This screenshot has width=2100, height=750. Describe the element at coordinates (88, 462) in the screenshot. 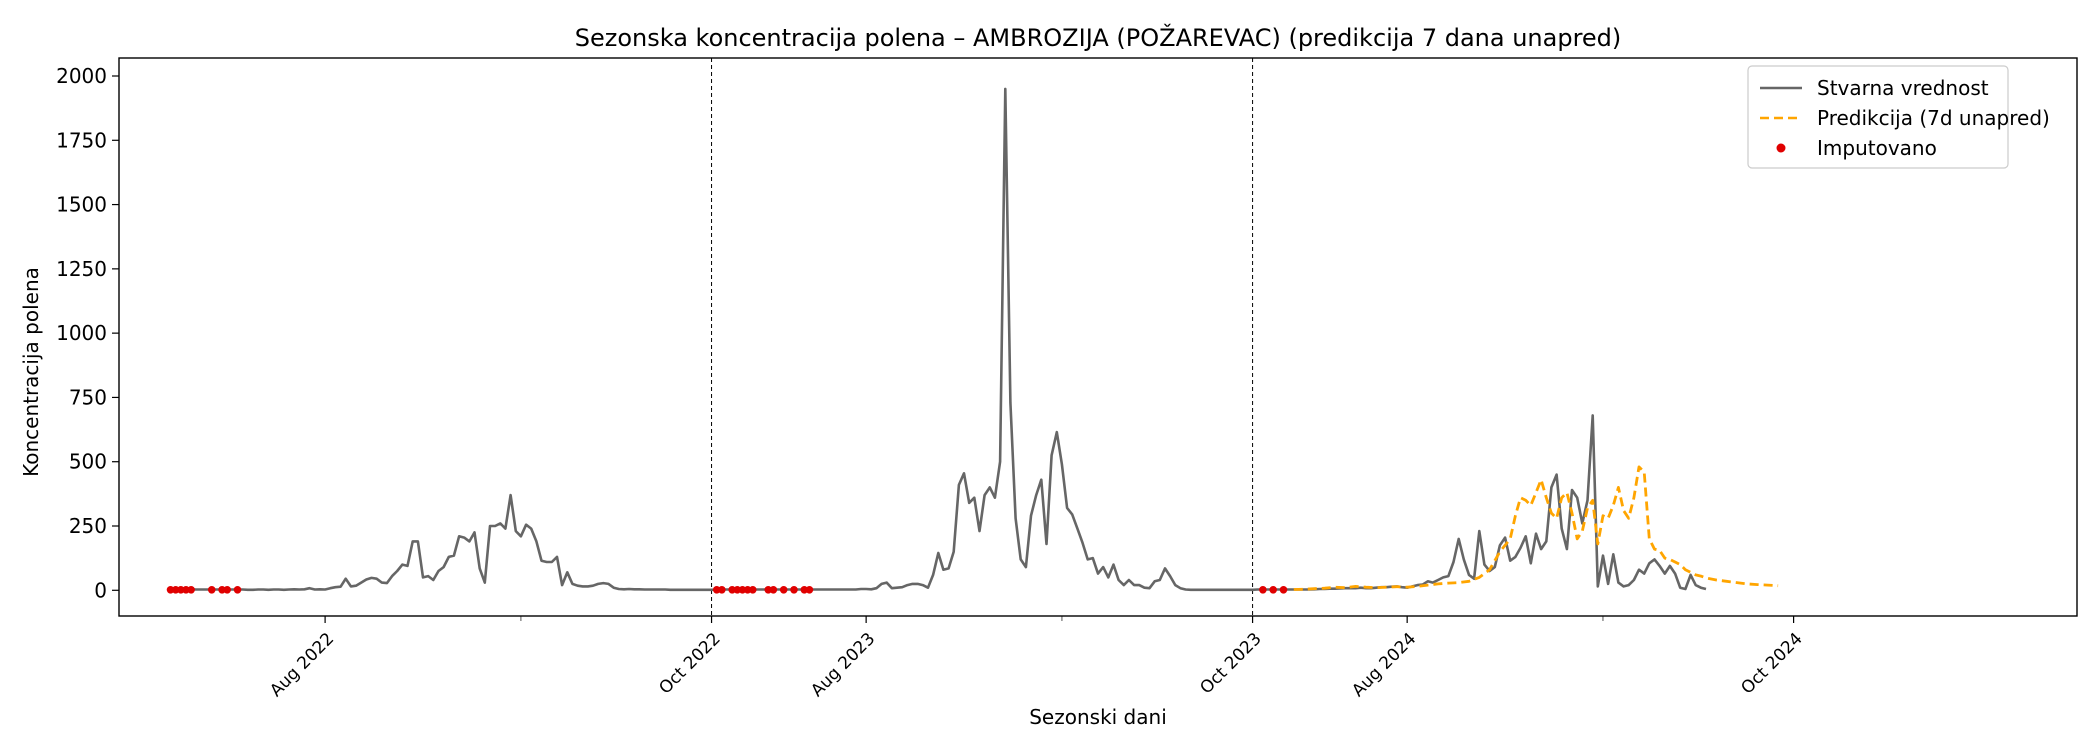

I see `y-tick-label: 500` at that location.